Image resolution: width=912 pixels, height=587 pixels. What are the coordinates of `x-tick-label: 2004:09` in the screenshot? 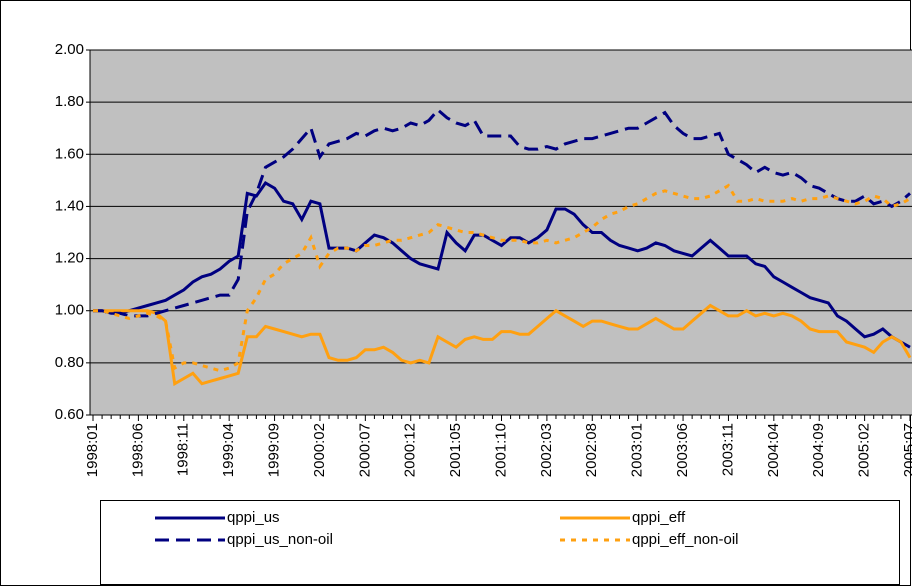 It's located at (818, 450).